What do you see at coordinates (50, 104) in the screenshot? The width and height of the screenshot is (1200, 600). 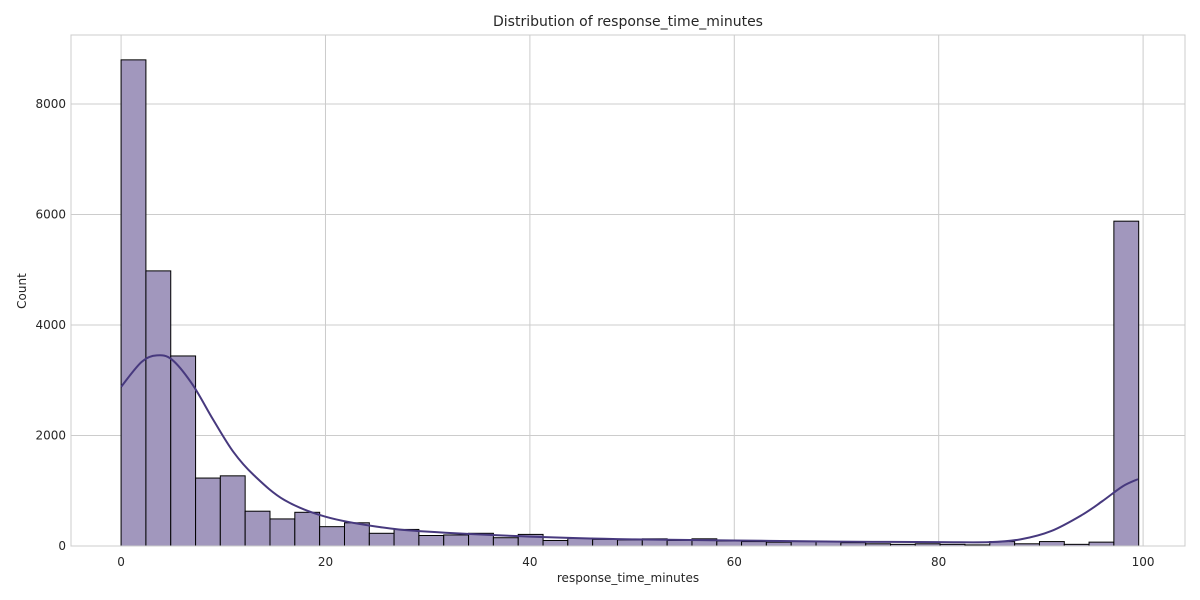 I see `y-tick-label: 8000` at bounding box center [50, 104].